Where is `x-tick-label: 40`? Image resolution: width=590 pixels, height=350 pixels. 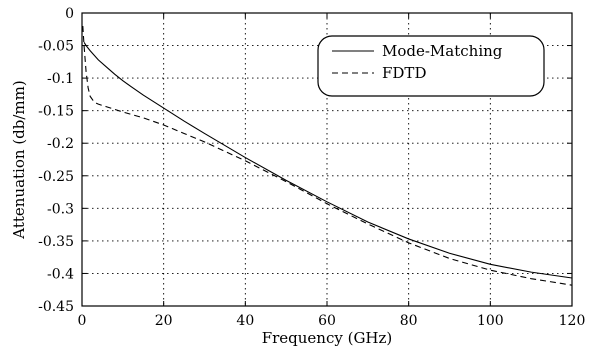
x-tick-label: 40 is located at coordinates (245, 321).